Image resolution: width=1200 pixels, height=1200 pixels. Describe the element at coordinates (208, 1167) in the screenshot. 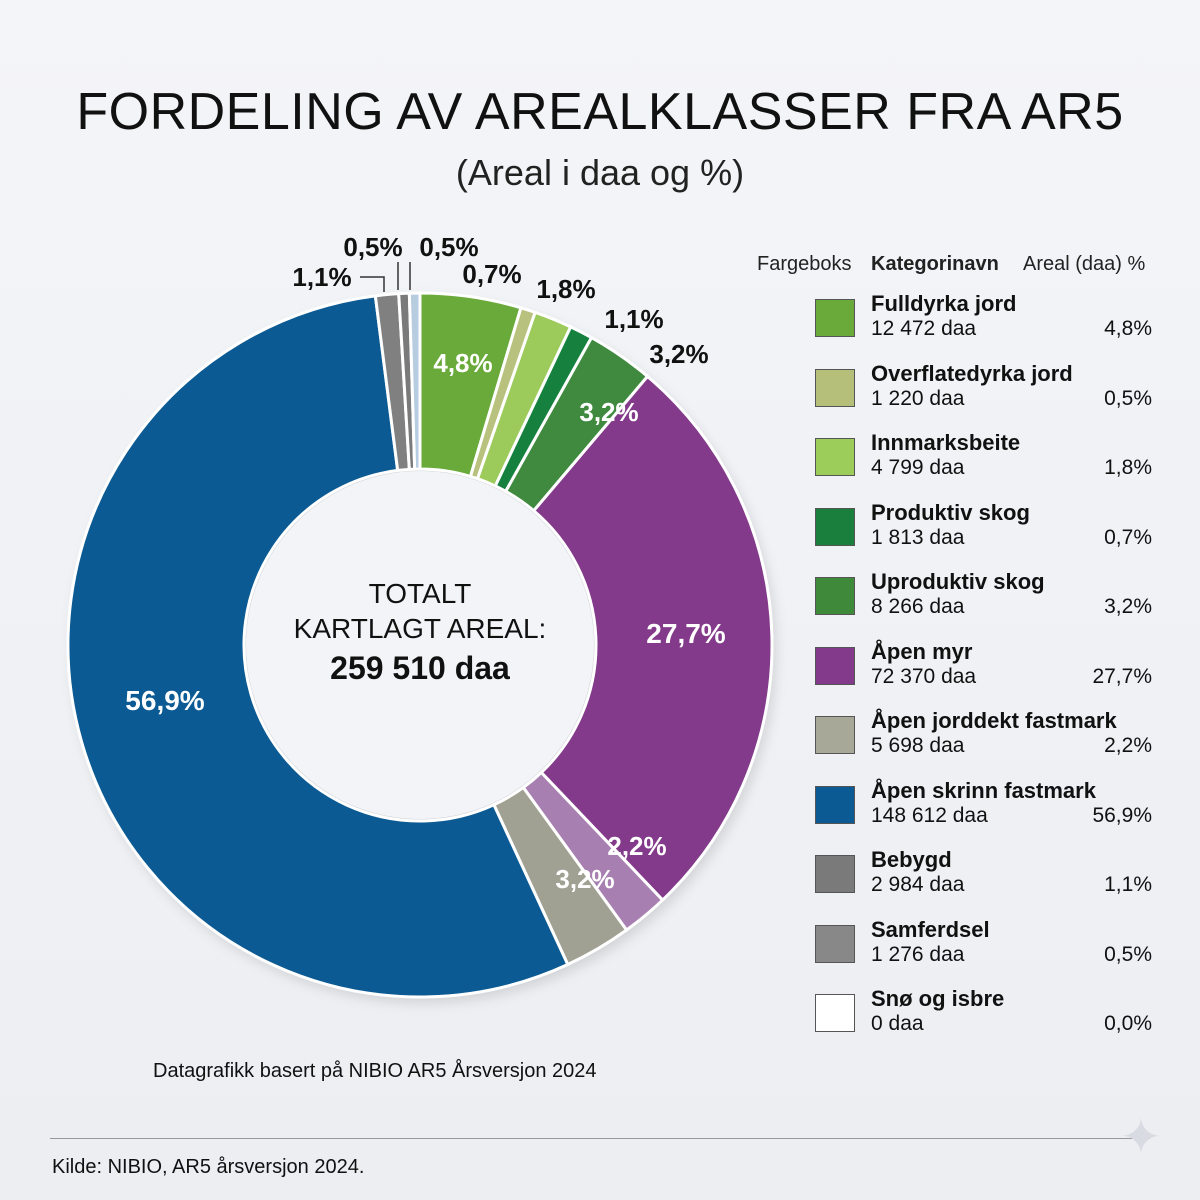

I see `source-note: Kilde: NIBIO, AR5 årsversjon 2024.` at that location.